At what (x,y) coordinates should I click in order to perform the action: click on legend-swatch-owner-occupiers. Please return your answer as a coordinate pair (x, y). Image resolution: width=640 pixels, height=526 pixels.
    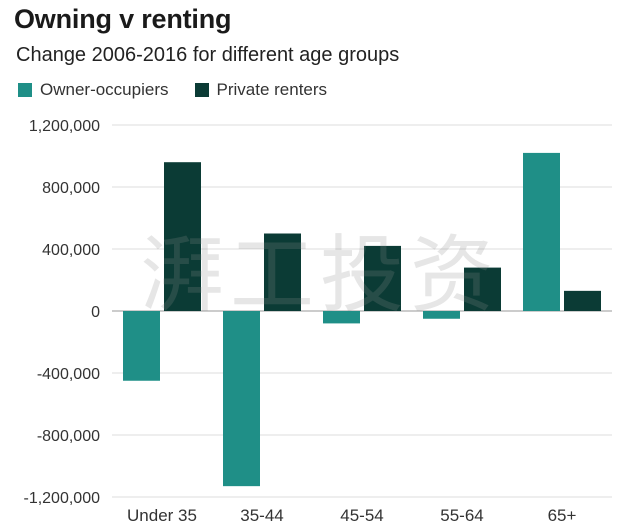
    Looking at the image, I should click on (25, 90).